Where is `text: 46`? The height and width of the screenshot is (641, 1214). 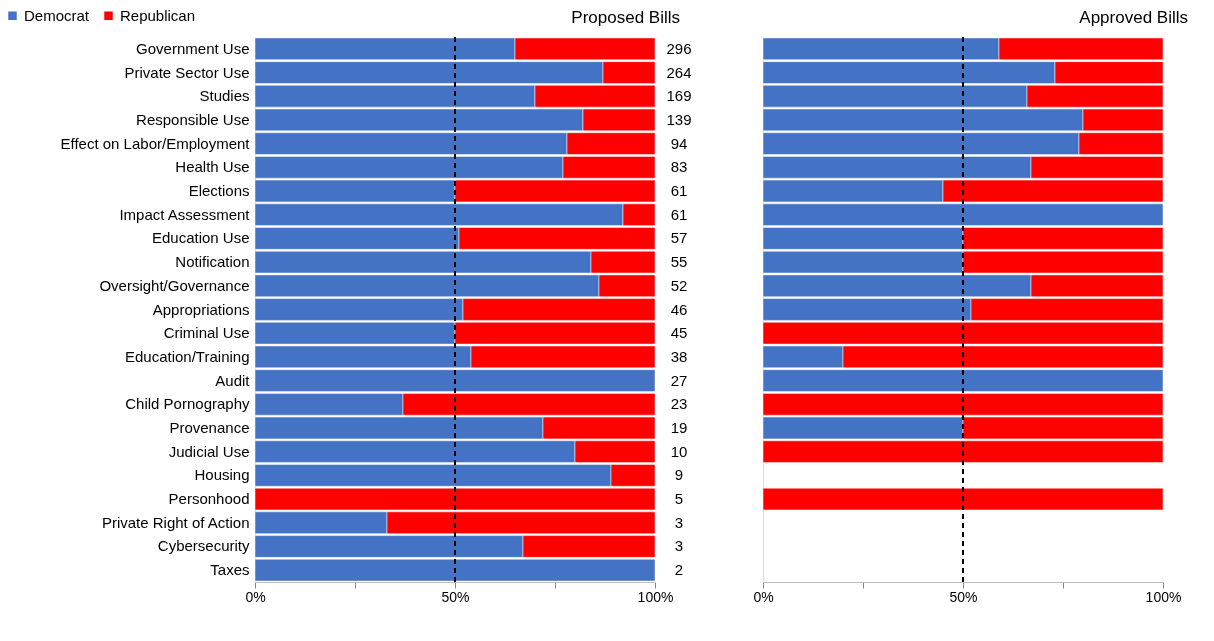 text: 46 is located at coordinates (679, 309).